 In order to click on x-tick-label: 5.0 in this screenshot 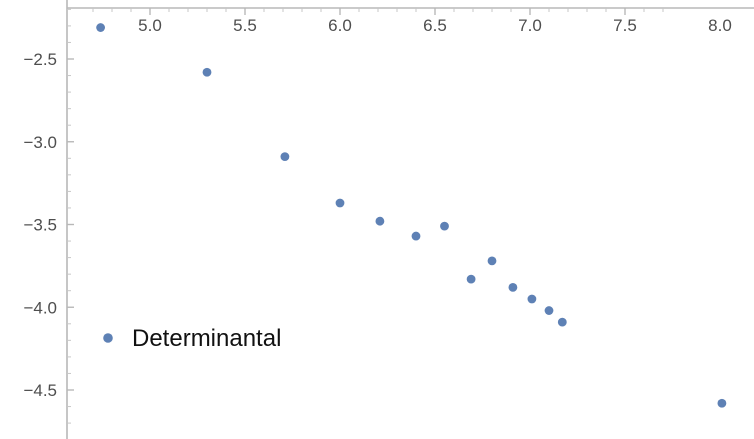, I will do `click(150, 25)`.